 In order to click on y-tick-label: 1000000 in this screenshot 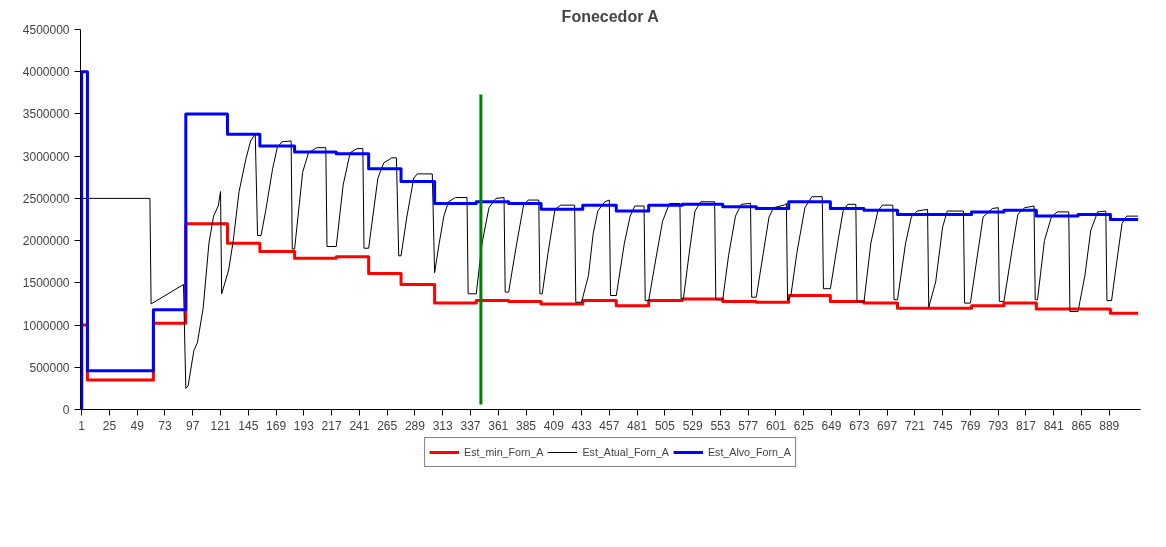, I will do `click(46, 325)`.